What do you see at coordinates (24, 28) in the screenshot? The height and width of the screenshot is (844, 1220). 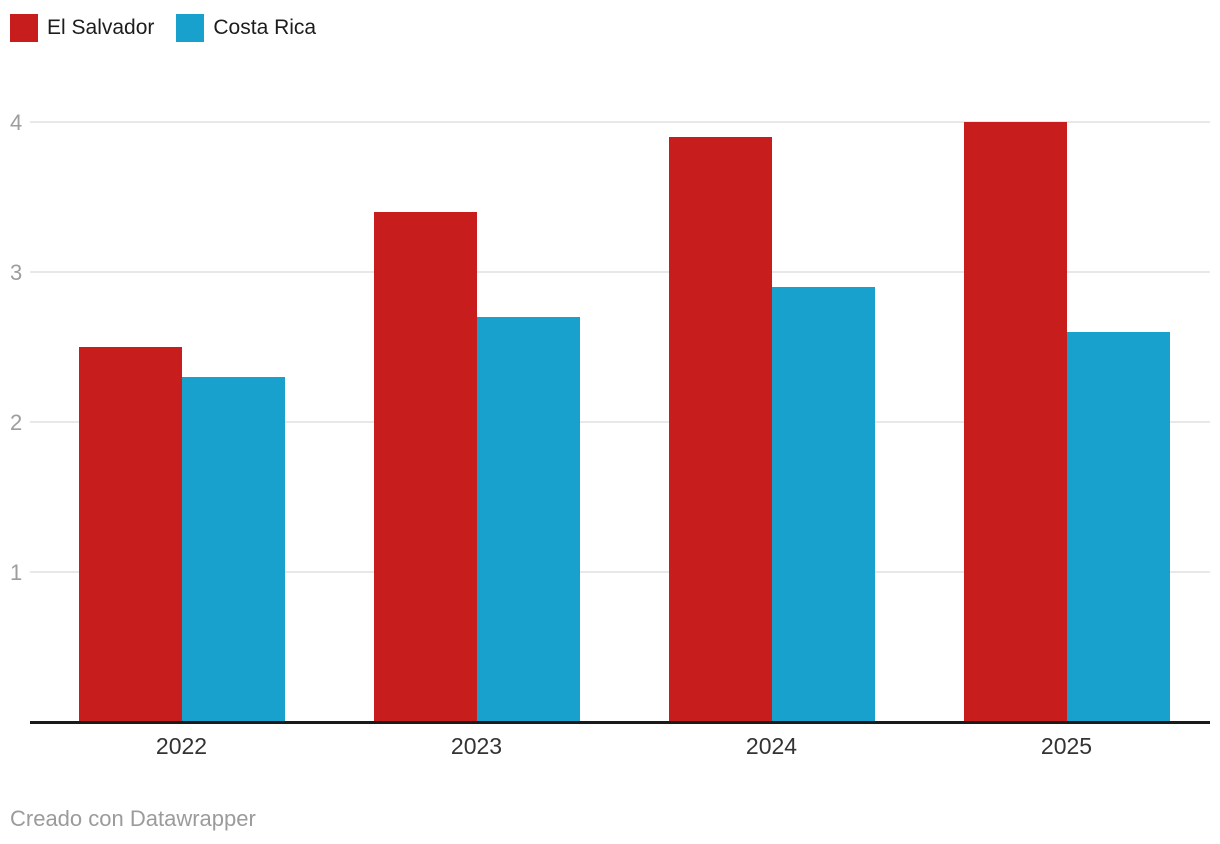 I see `legend-swatch-el-salvador` at bounding box center [24, 28].